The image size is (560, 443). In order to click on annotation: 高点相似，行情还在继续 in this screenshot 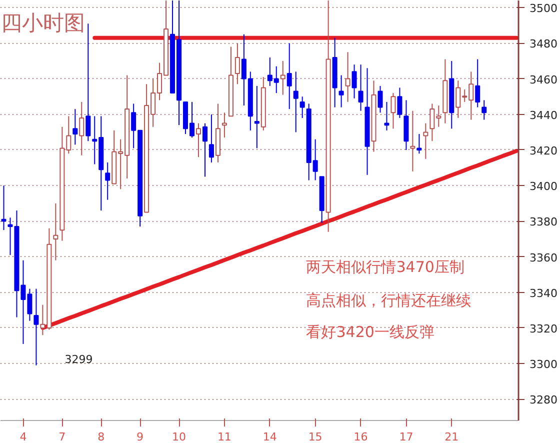, I will do `click(389, 300)`.